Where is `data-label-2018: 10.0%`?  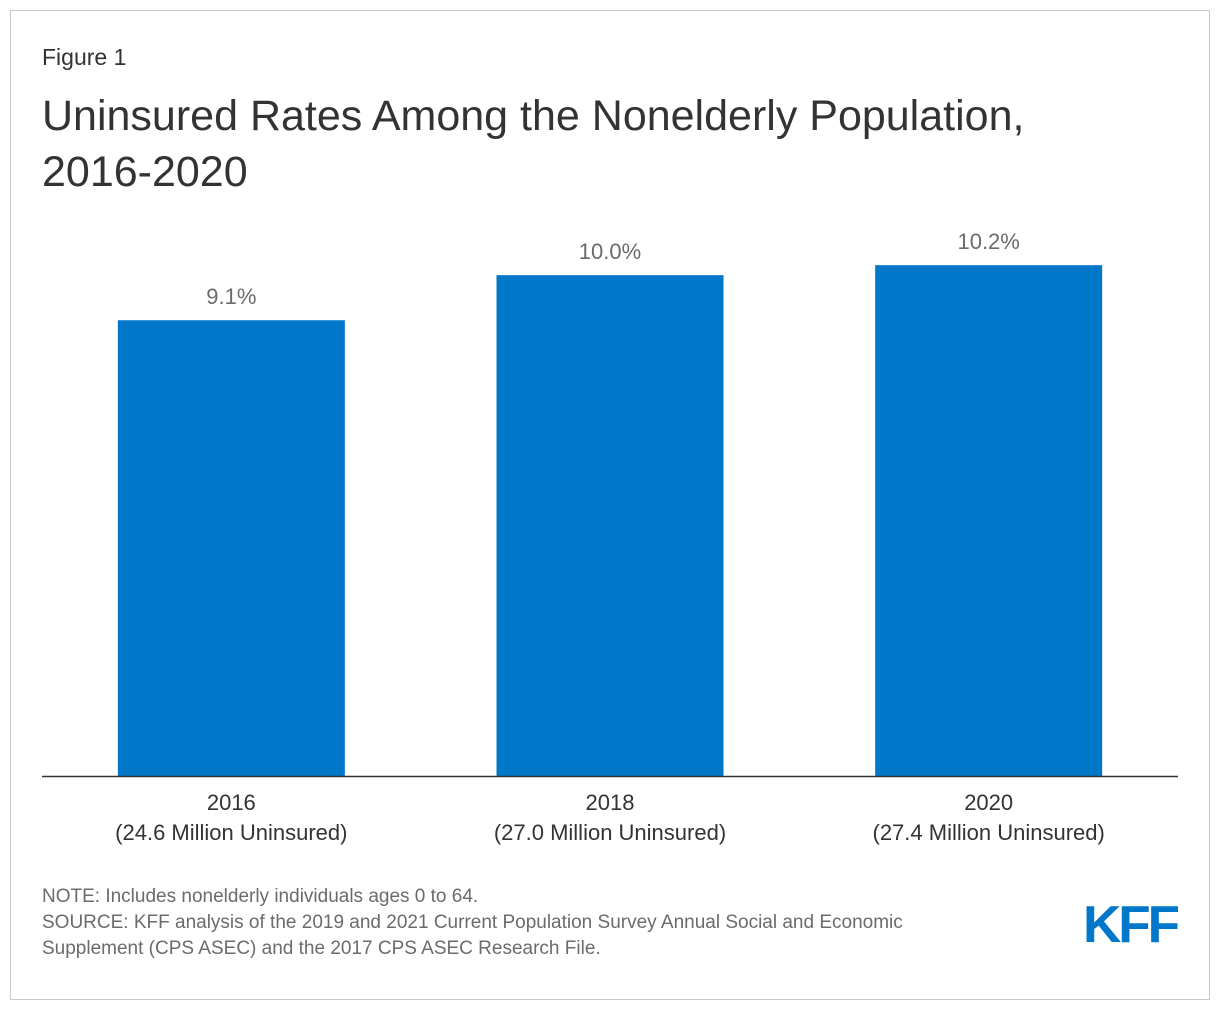
data-label-2018: 10.0% is located at coordinates (610, 251).